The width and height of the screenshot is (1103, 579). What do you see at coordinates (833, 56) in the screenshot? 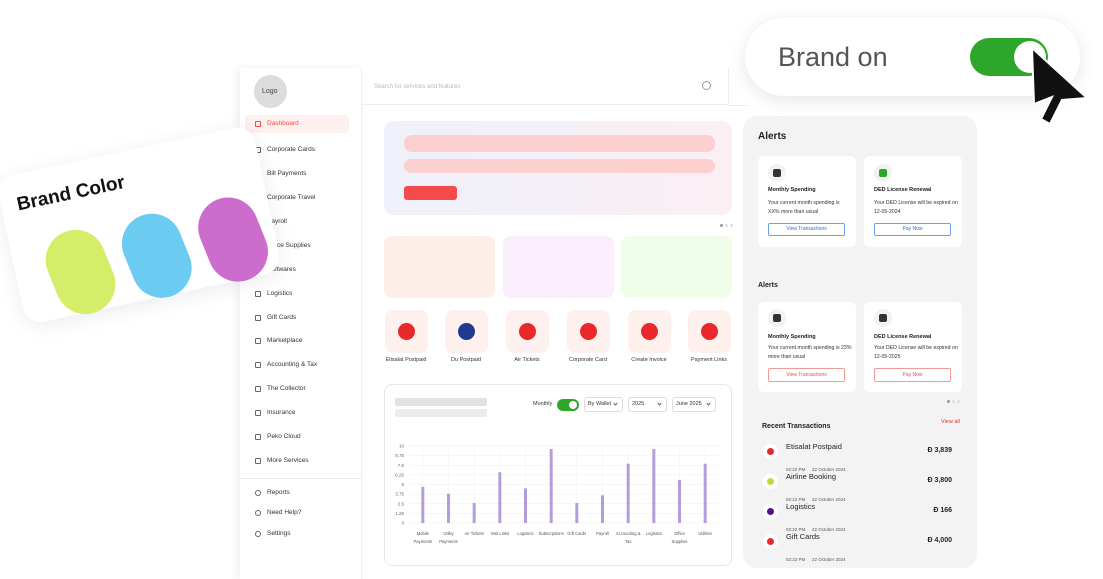
I see `brand-toggle-label: Brand on` at bounding box center [833, 56].